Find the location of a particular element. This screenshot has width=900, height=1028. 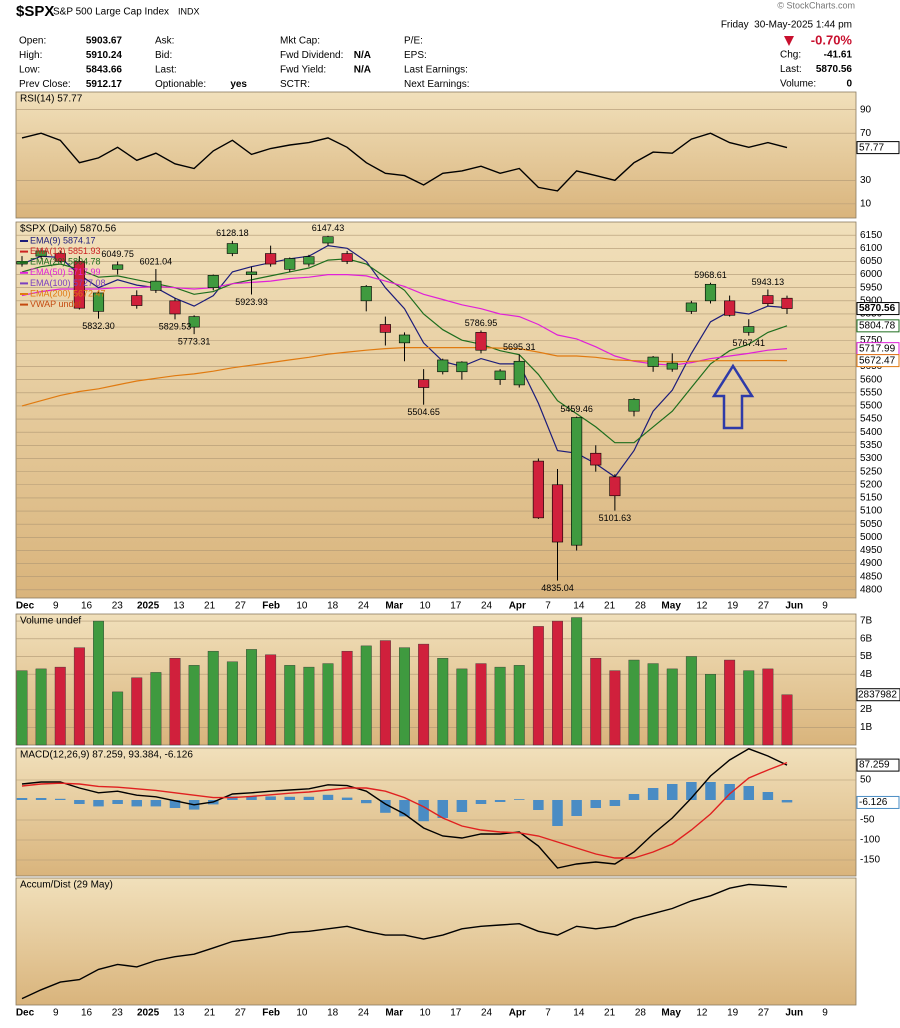

price-annotation: 5832.30 is located at coordinates (98, 326).